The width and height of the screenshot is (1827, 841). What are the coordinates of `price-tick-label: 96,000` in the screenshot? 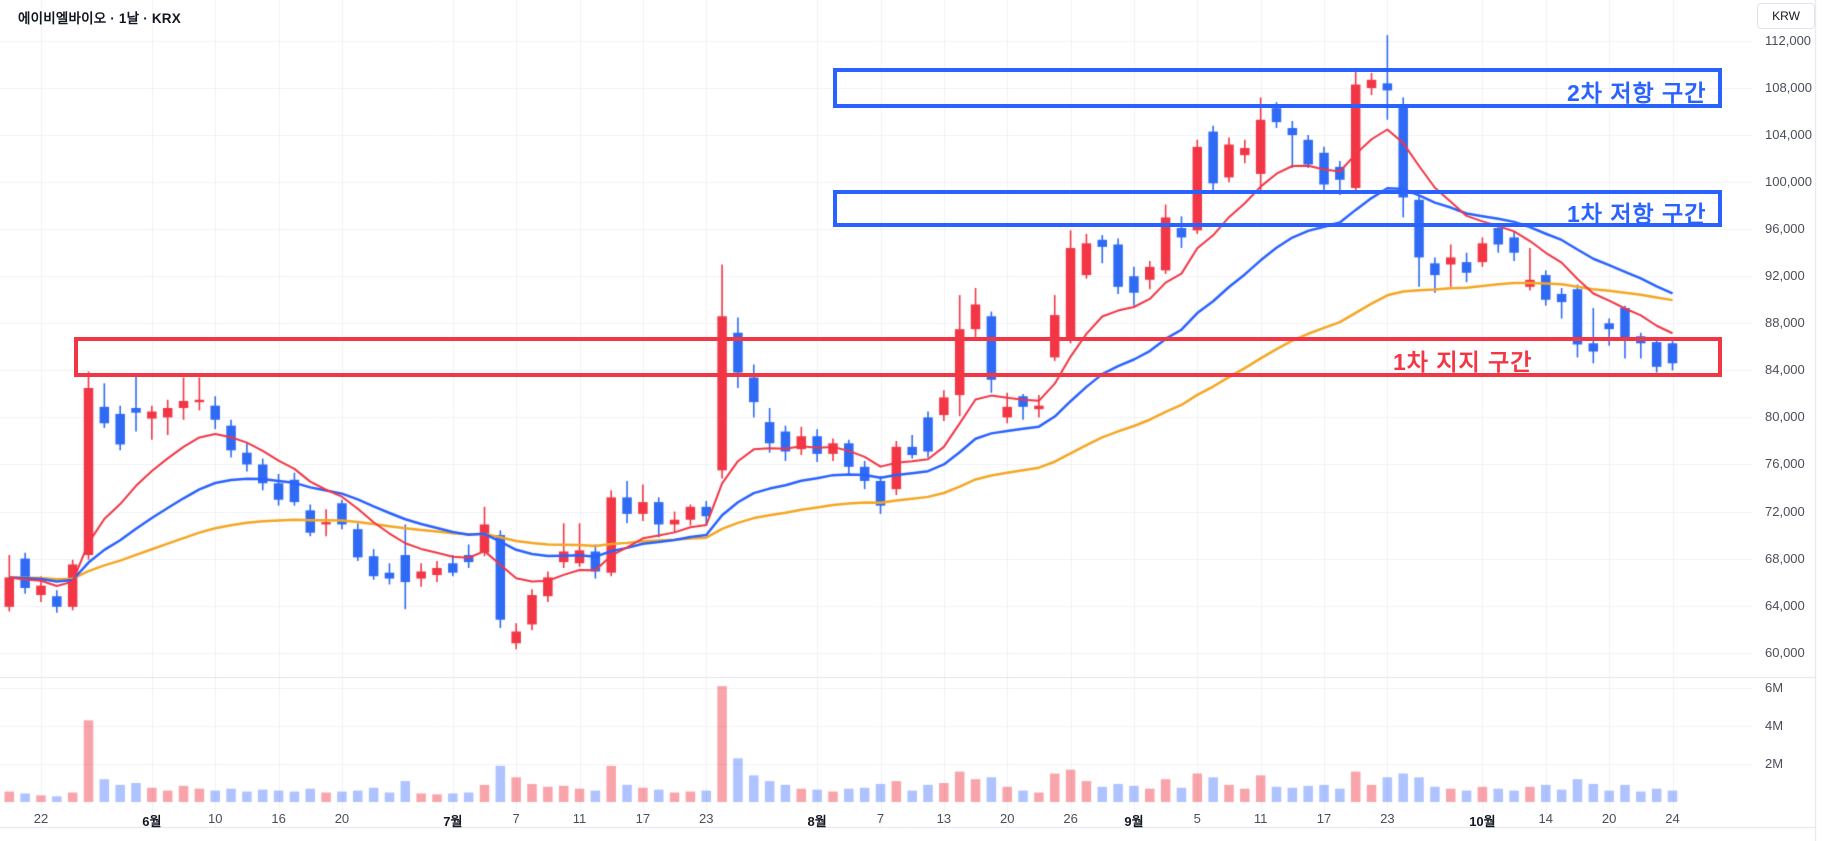 It's located at (1785, 229).